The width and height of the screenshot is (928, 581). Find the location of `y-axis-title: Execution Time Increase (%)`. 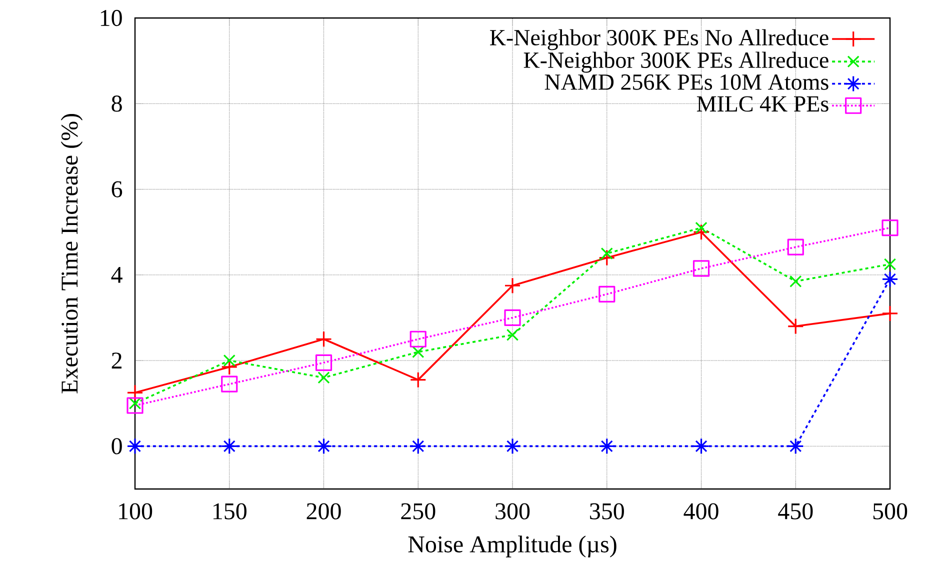

y-axis-title: Execution Time Increase (%) is located at coordinates (71, 254).